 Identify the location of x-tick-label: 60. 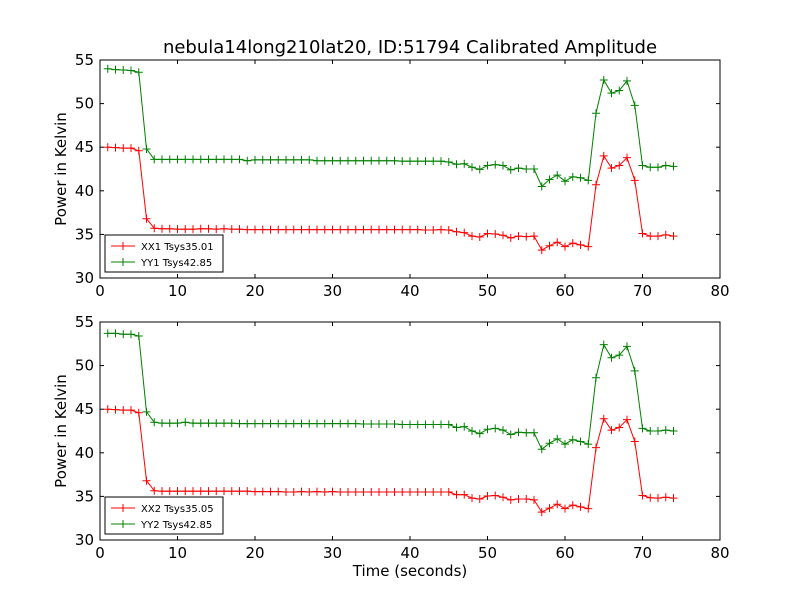
(564, 291).